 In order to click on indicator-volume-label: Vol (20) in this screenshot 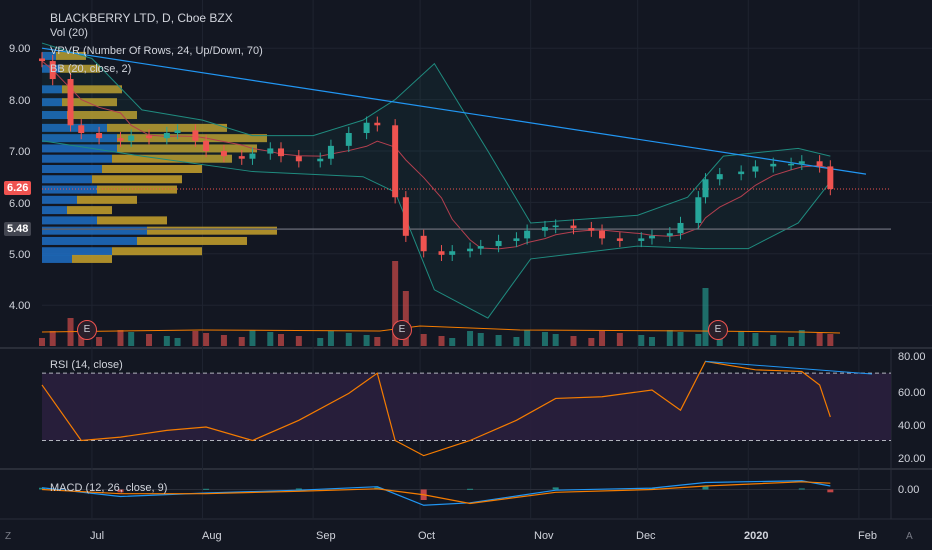, I will do `click(69, 33)`.